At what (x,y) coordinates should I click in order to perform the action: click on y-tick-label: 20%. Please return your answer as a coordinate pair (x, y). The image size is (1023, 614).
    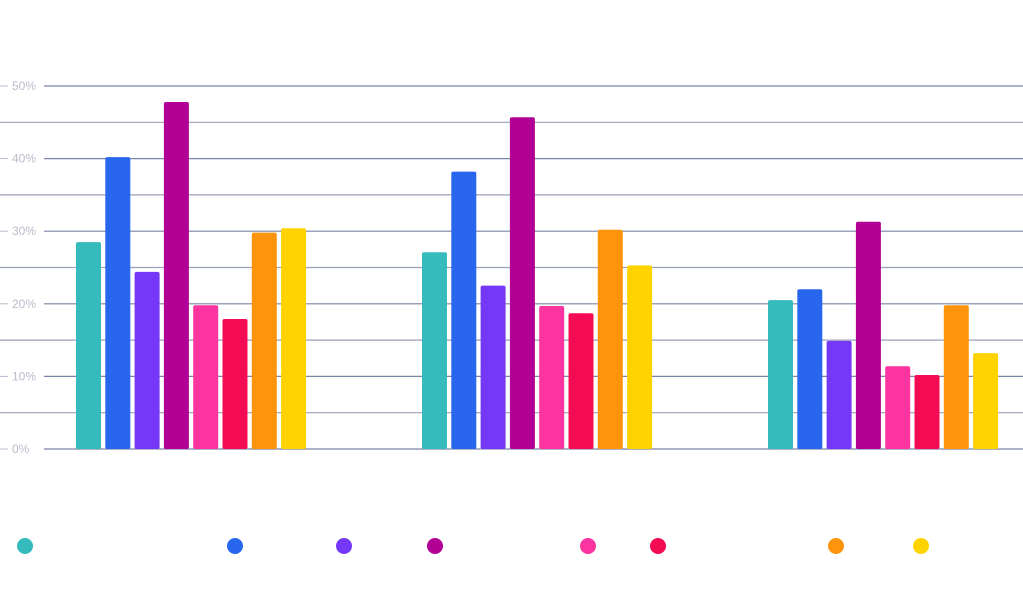
    Looking at the image, I should click on (24, 304).